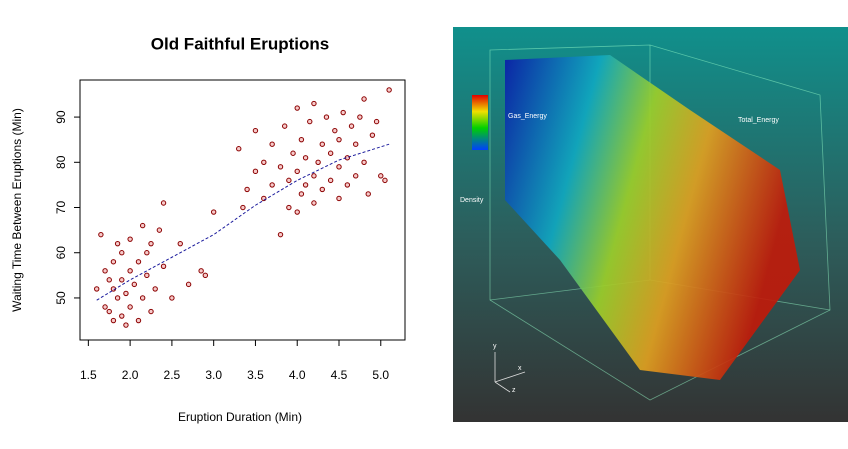  I want to click on x-tick-label: 1.5, so click(88, 375).